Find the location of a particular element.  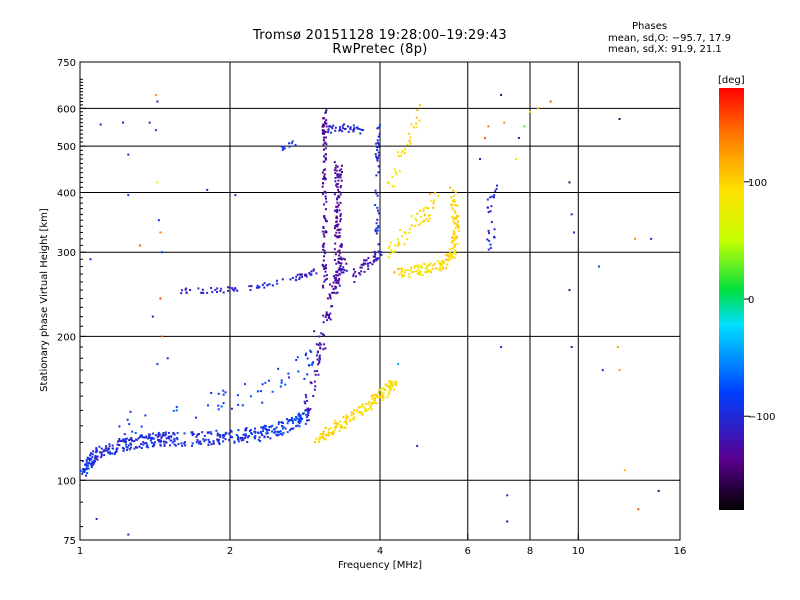

colorbar-tick-label: −100 is located at coordinates (761, 417).